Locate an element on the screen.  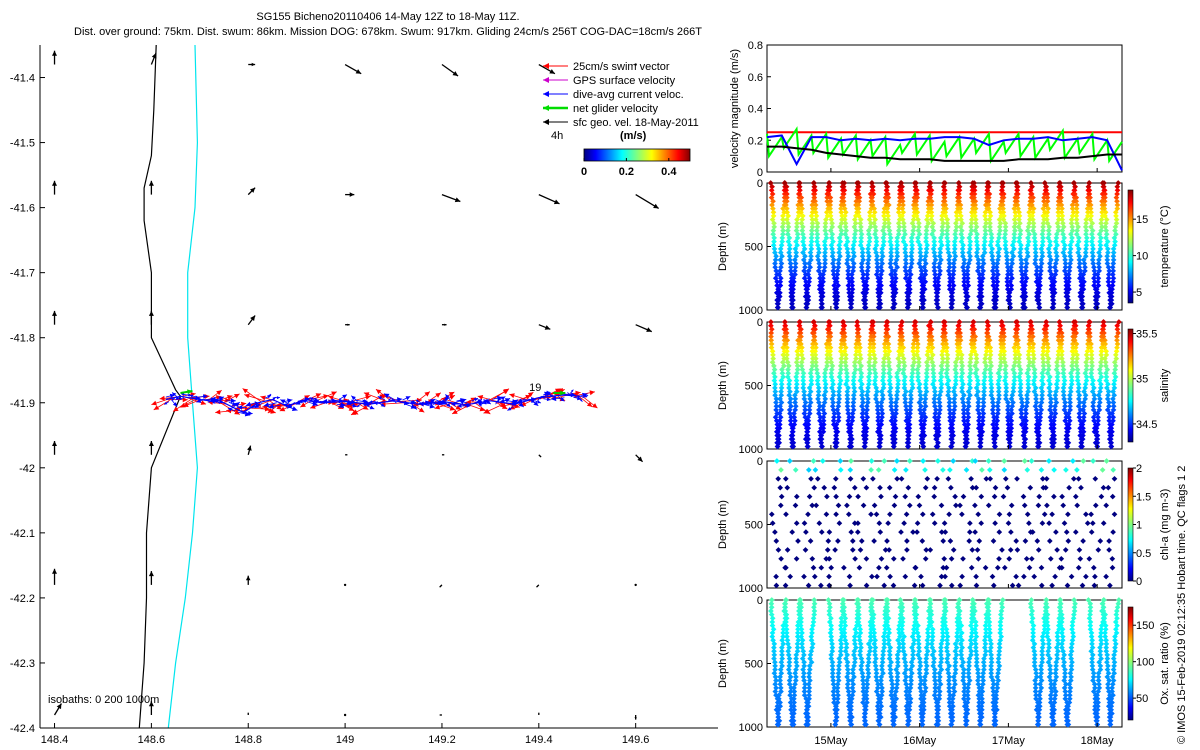
depth-y-tick-label: 1000 is located at coordinates (751, 311).